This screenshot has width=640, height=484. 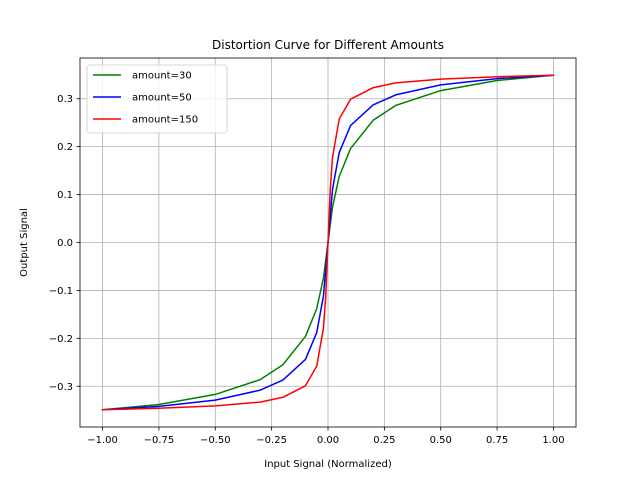 I want to click on x-tick-label: 0.25, so click(x=384, y=440).